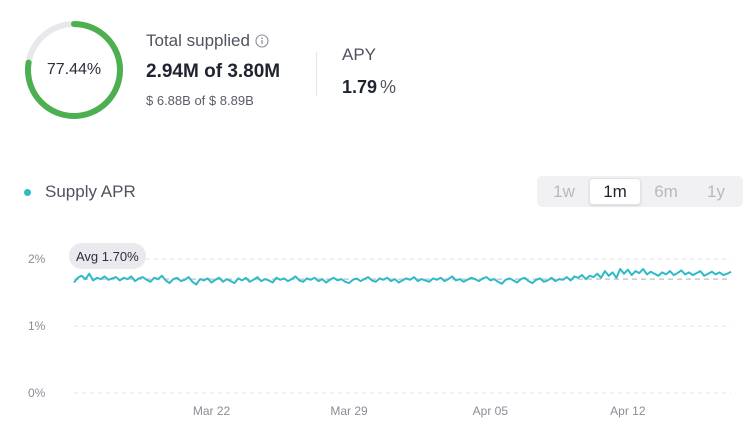  Describe the element at coordinates (231, 100) in the screenshot. I see `supplied-usd-cap: $ 8.89B` at that location.